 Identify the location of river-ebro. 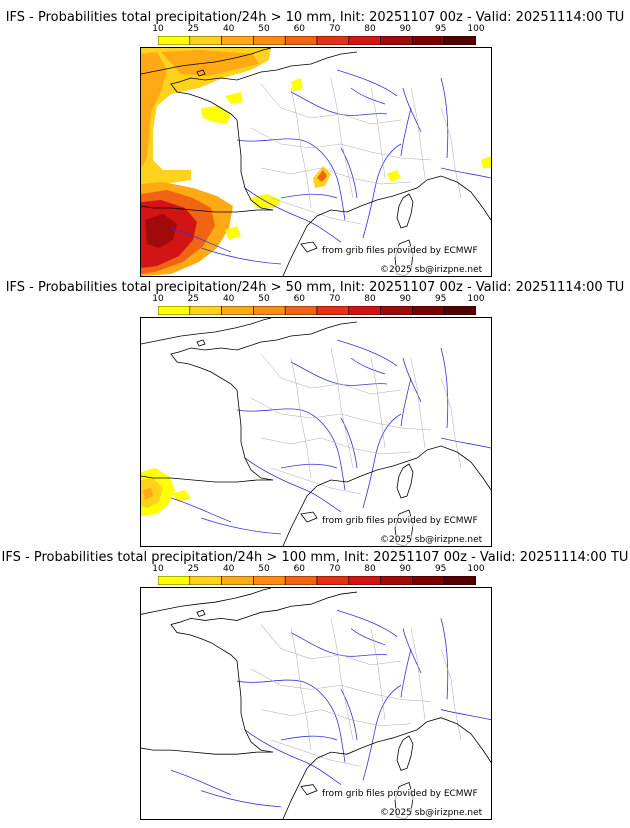
(241, 799).